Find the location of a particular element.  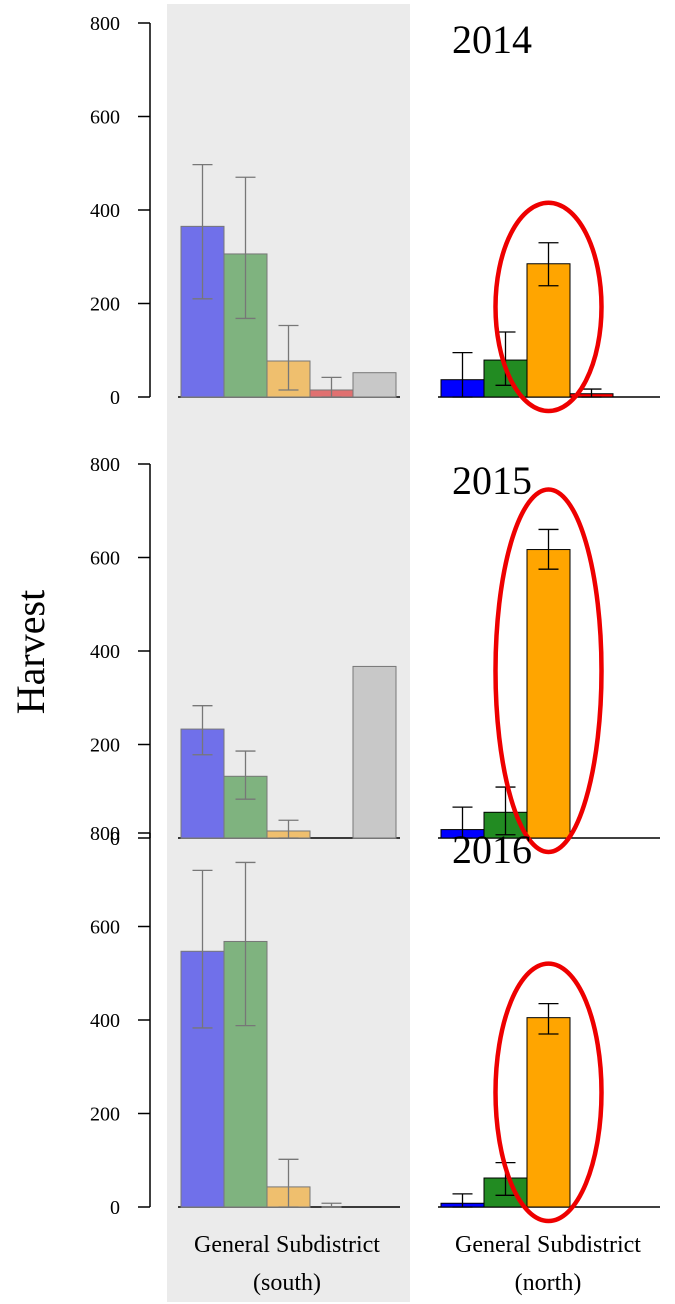

x-label-south-line2: (south) is located at coordinates (287, 1283).